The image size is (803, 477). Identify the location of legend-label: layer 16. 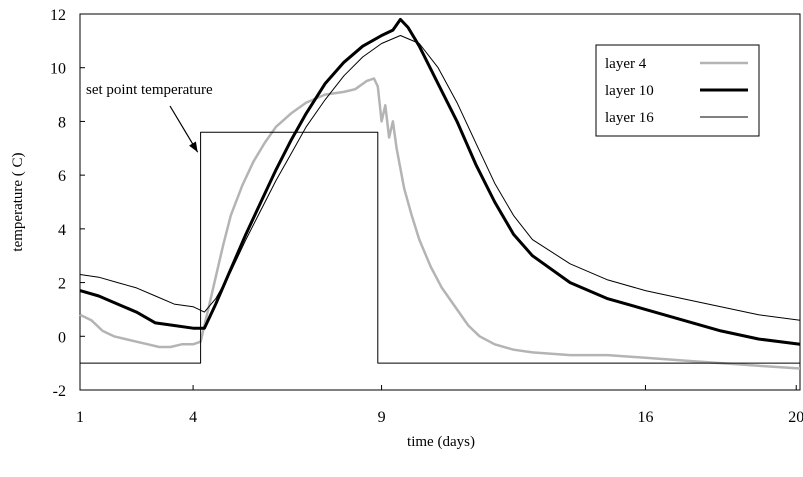
(629, 118).